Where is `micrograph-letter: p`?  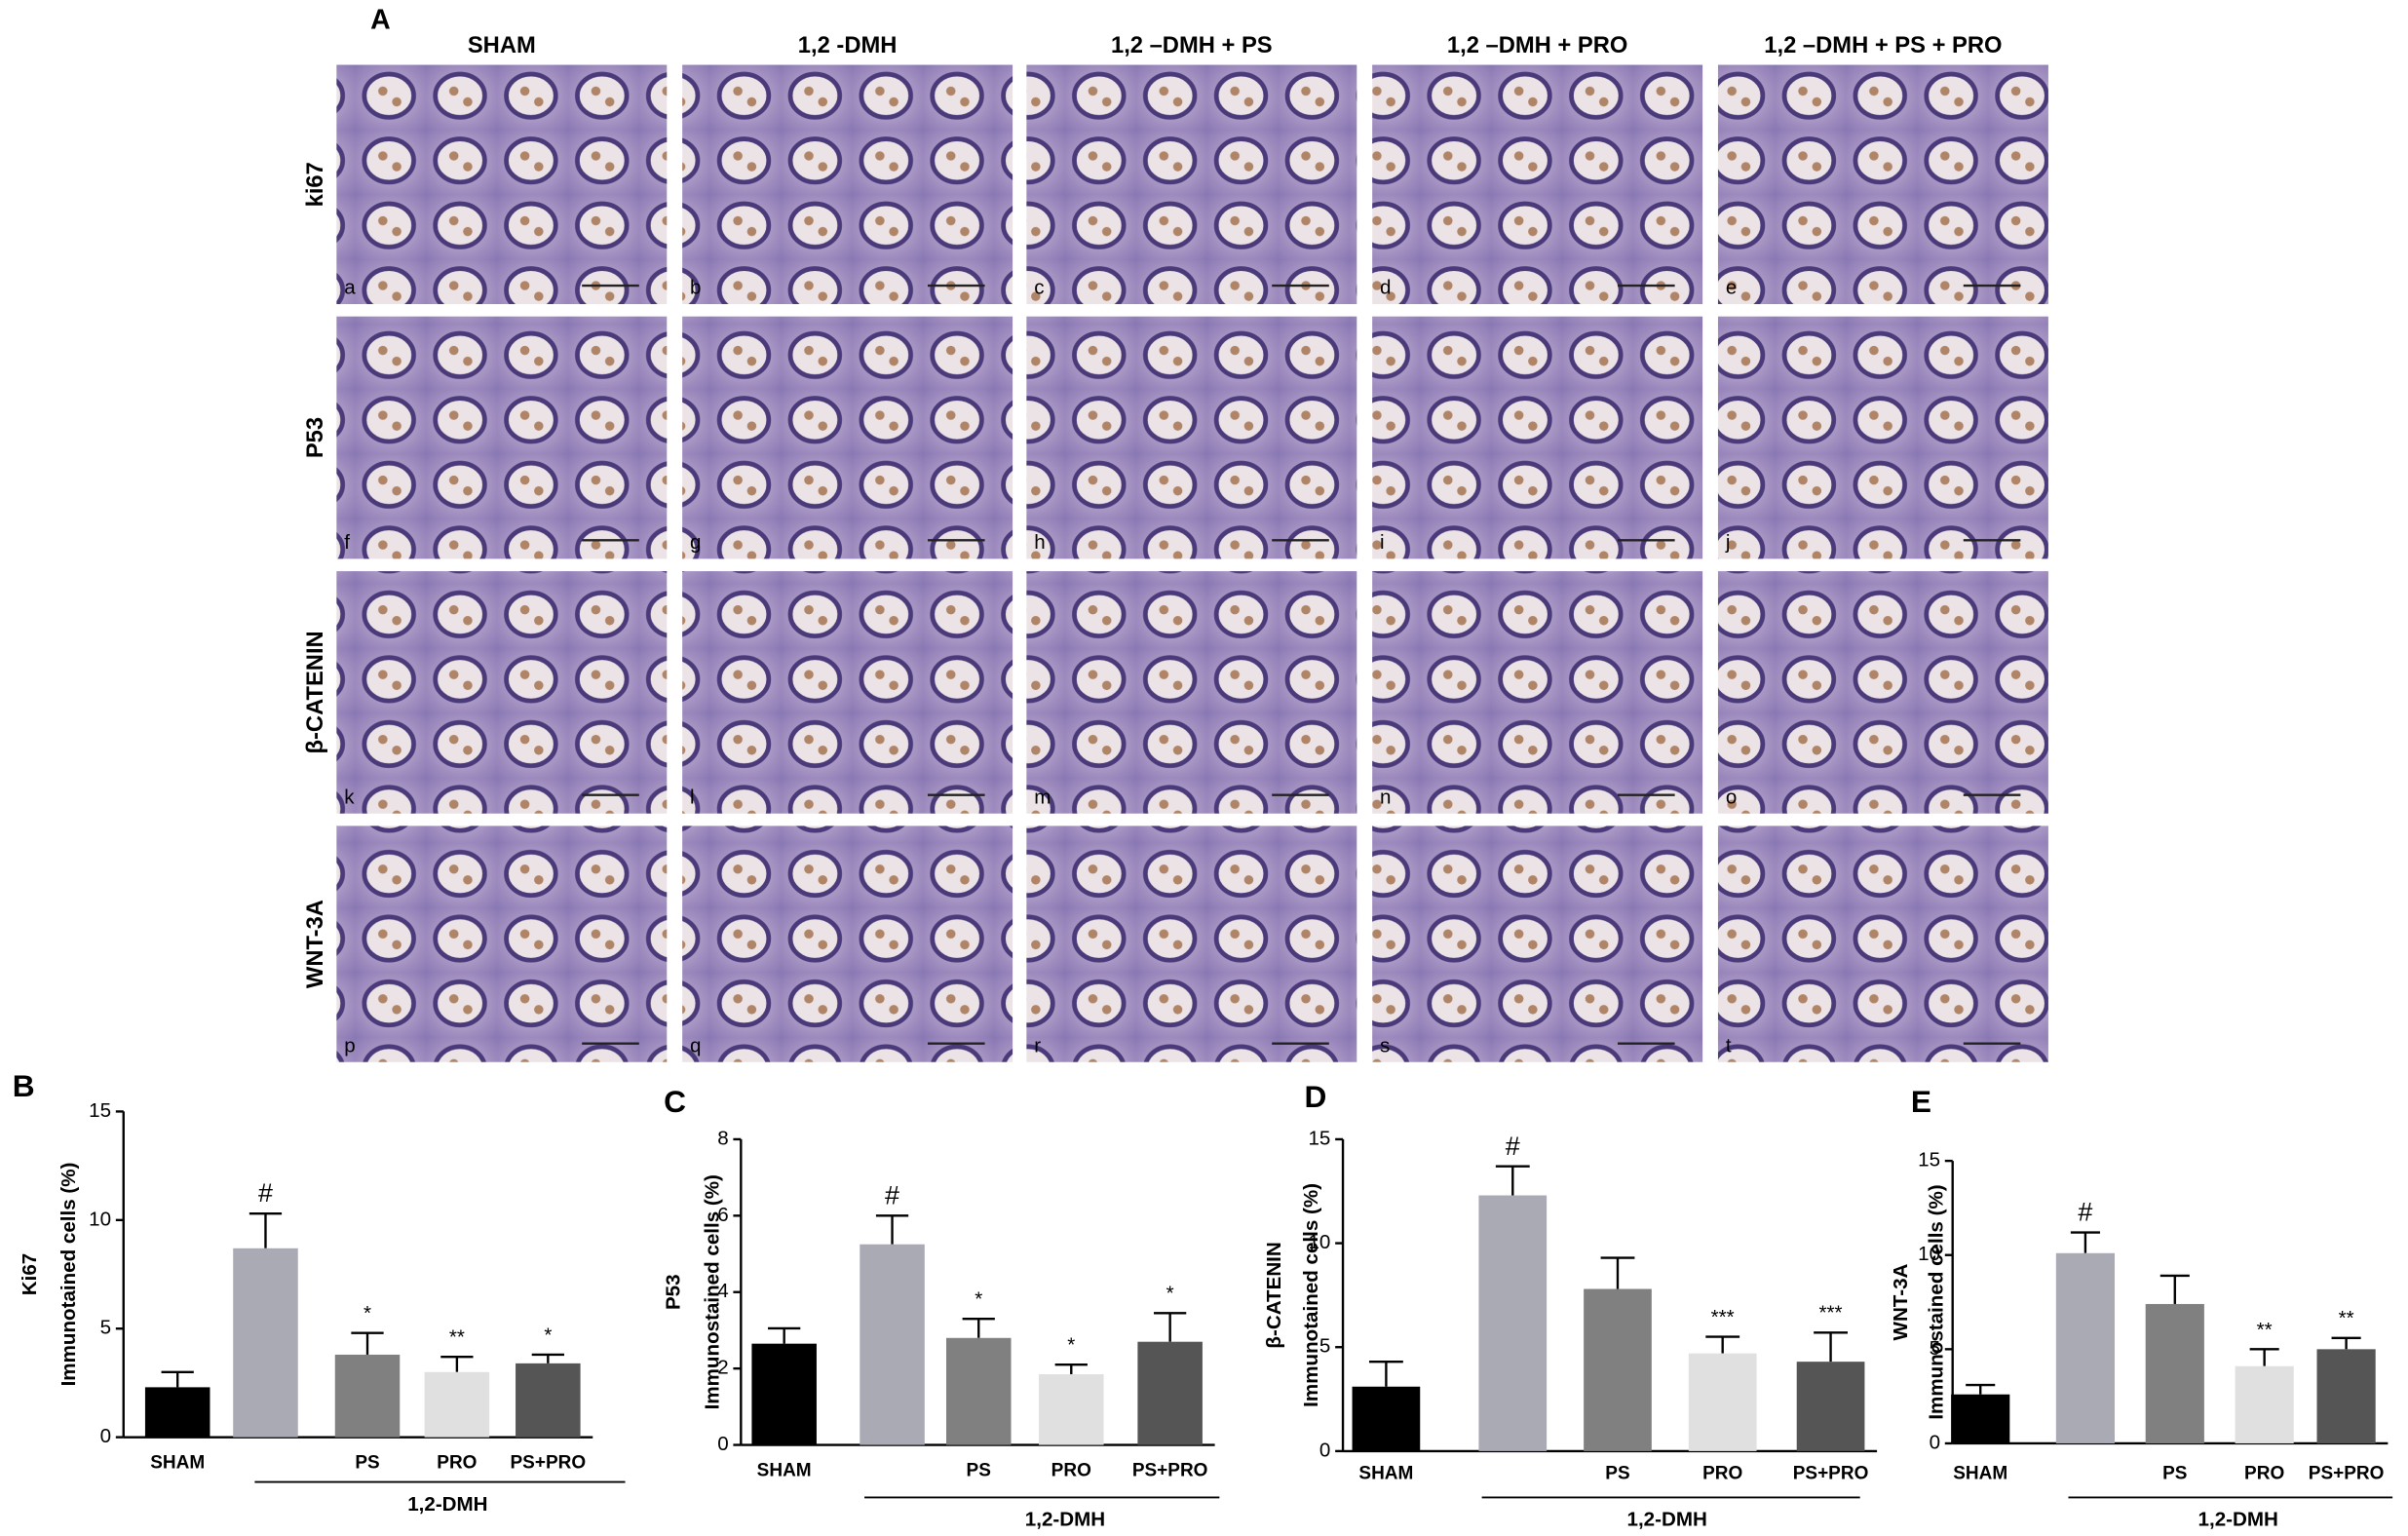
micrograph-letter: p is located at coordinates (350, 1045).